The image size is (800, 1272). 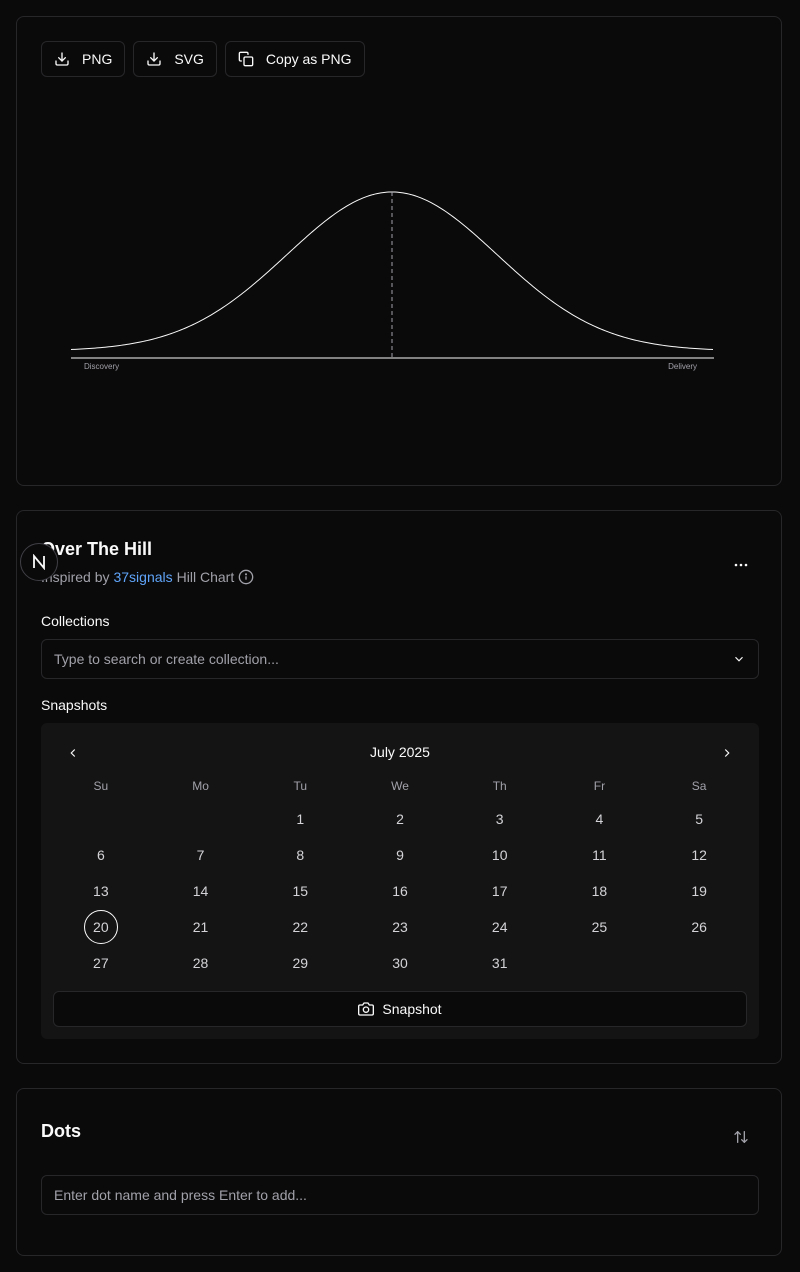 I want to click on weekday-label: Mo, so click(x=200, y=786).